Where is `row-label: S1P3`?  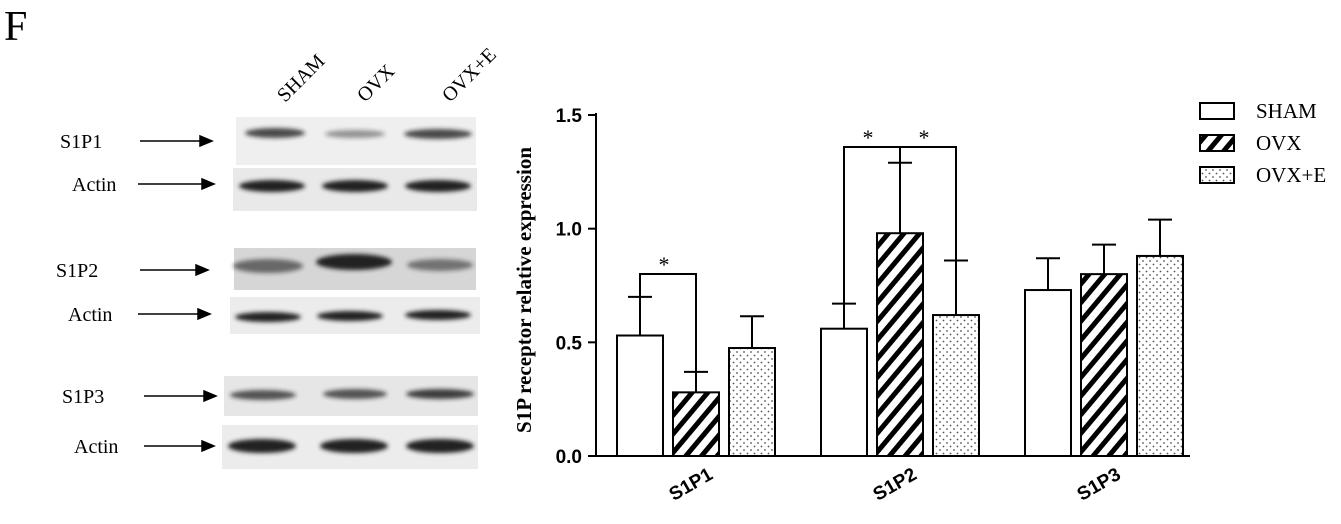
row-label: S1P3 is located at coordinates (83, 397).